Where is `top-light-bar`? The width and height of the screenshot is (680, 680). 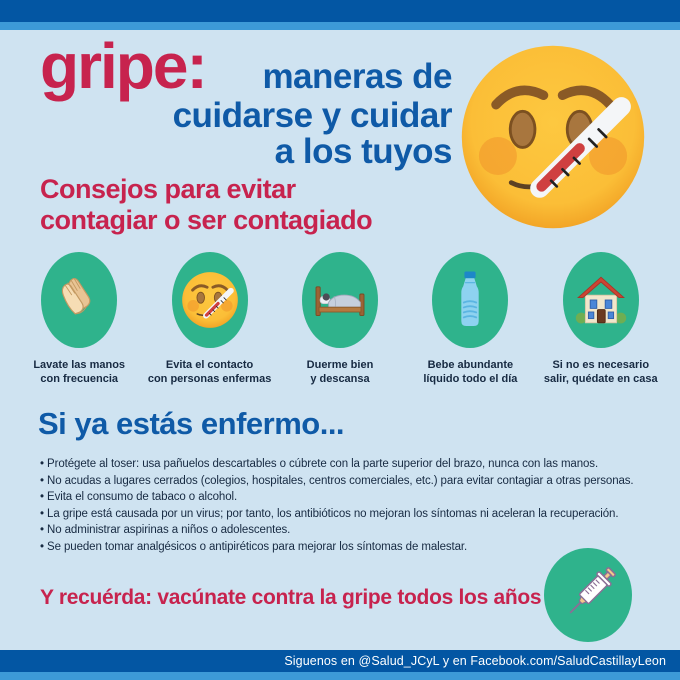 top-light-bar is located at coordinates (340, 26).